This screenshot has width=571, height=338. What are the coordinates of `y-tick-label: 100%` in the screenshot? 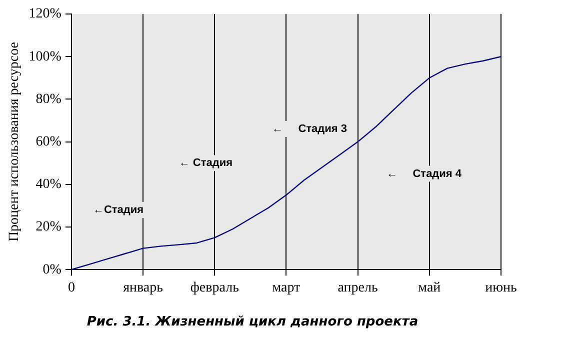 It's located at (45, 56).